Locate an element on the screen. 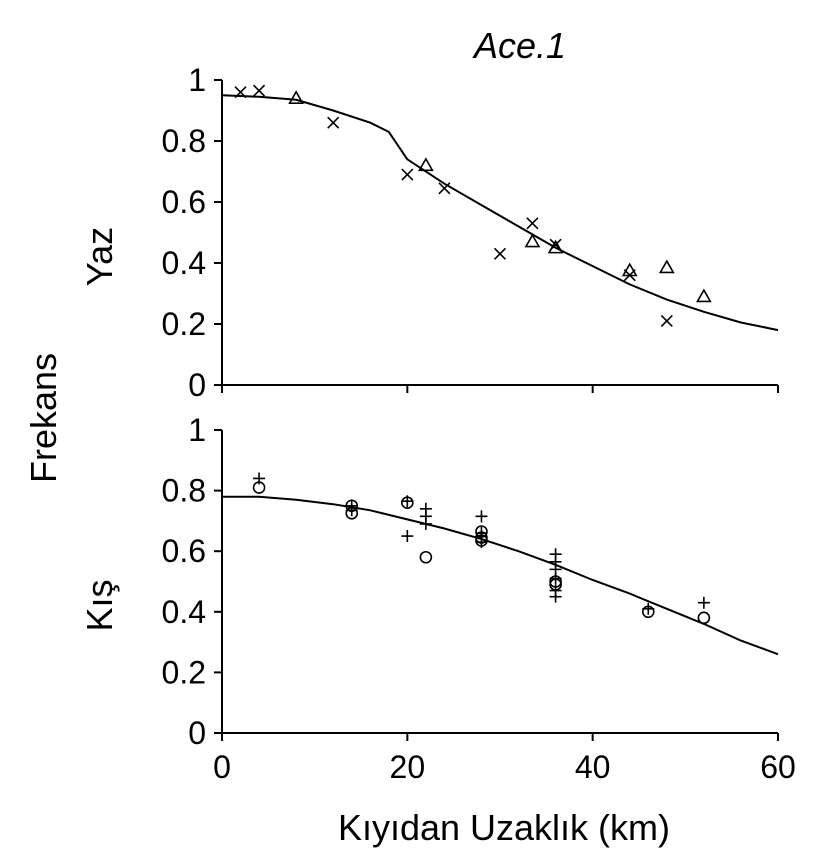 This screenshot has width=825, height=864. chart-title: Ace.1 is located at coordinates (519, 45).